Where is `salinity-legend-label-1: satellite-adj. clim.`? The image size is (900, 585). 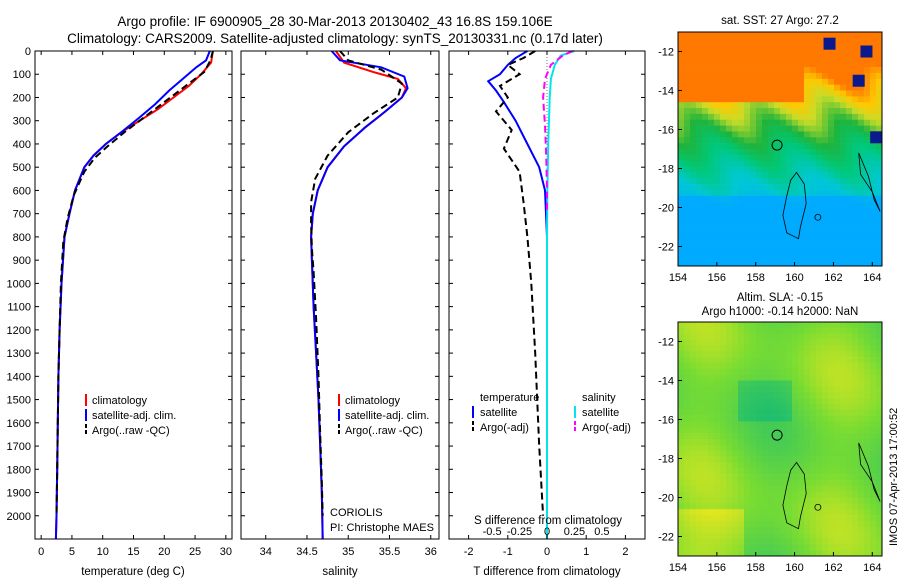
salinity-legend-label-1: satellite-adj. clim. is located at coordinates (387, 416).